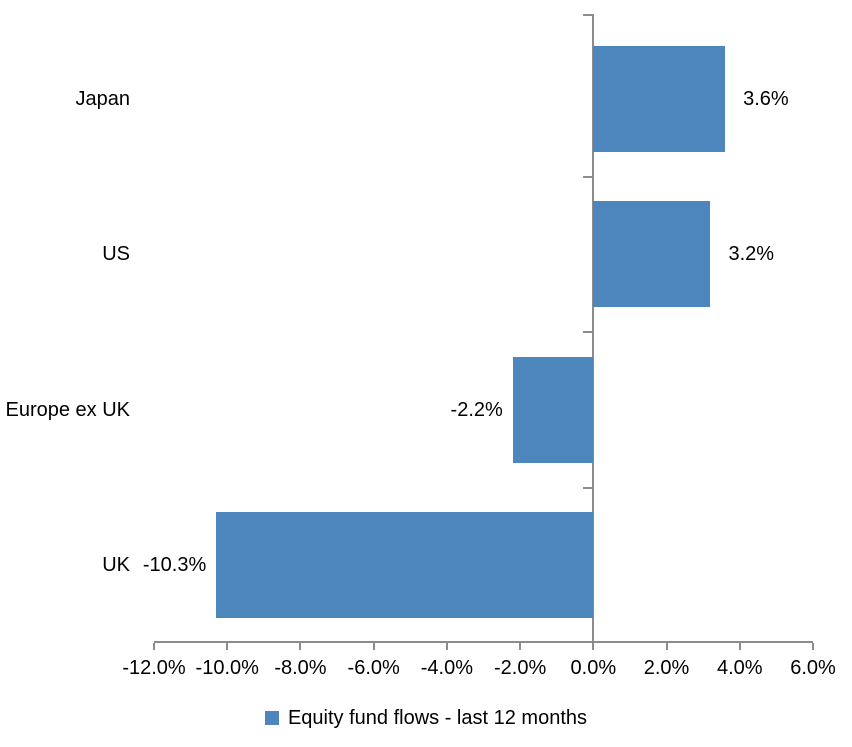 This screenshot has height=747, width=852. Describe the element at coordinates (300, 668) in the screenshot. I see `x-tick-label: -8.0%` at that location.